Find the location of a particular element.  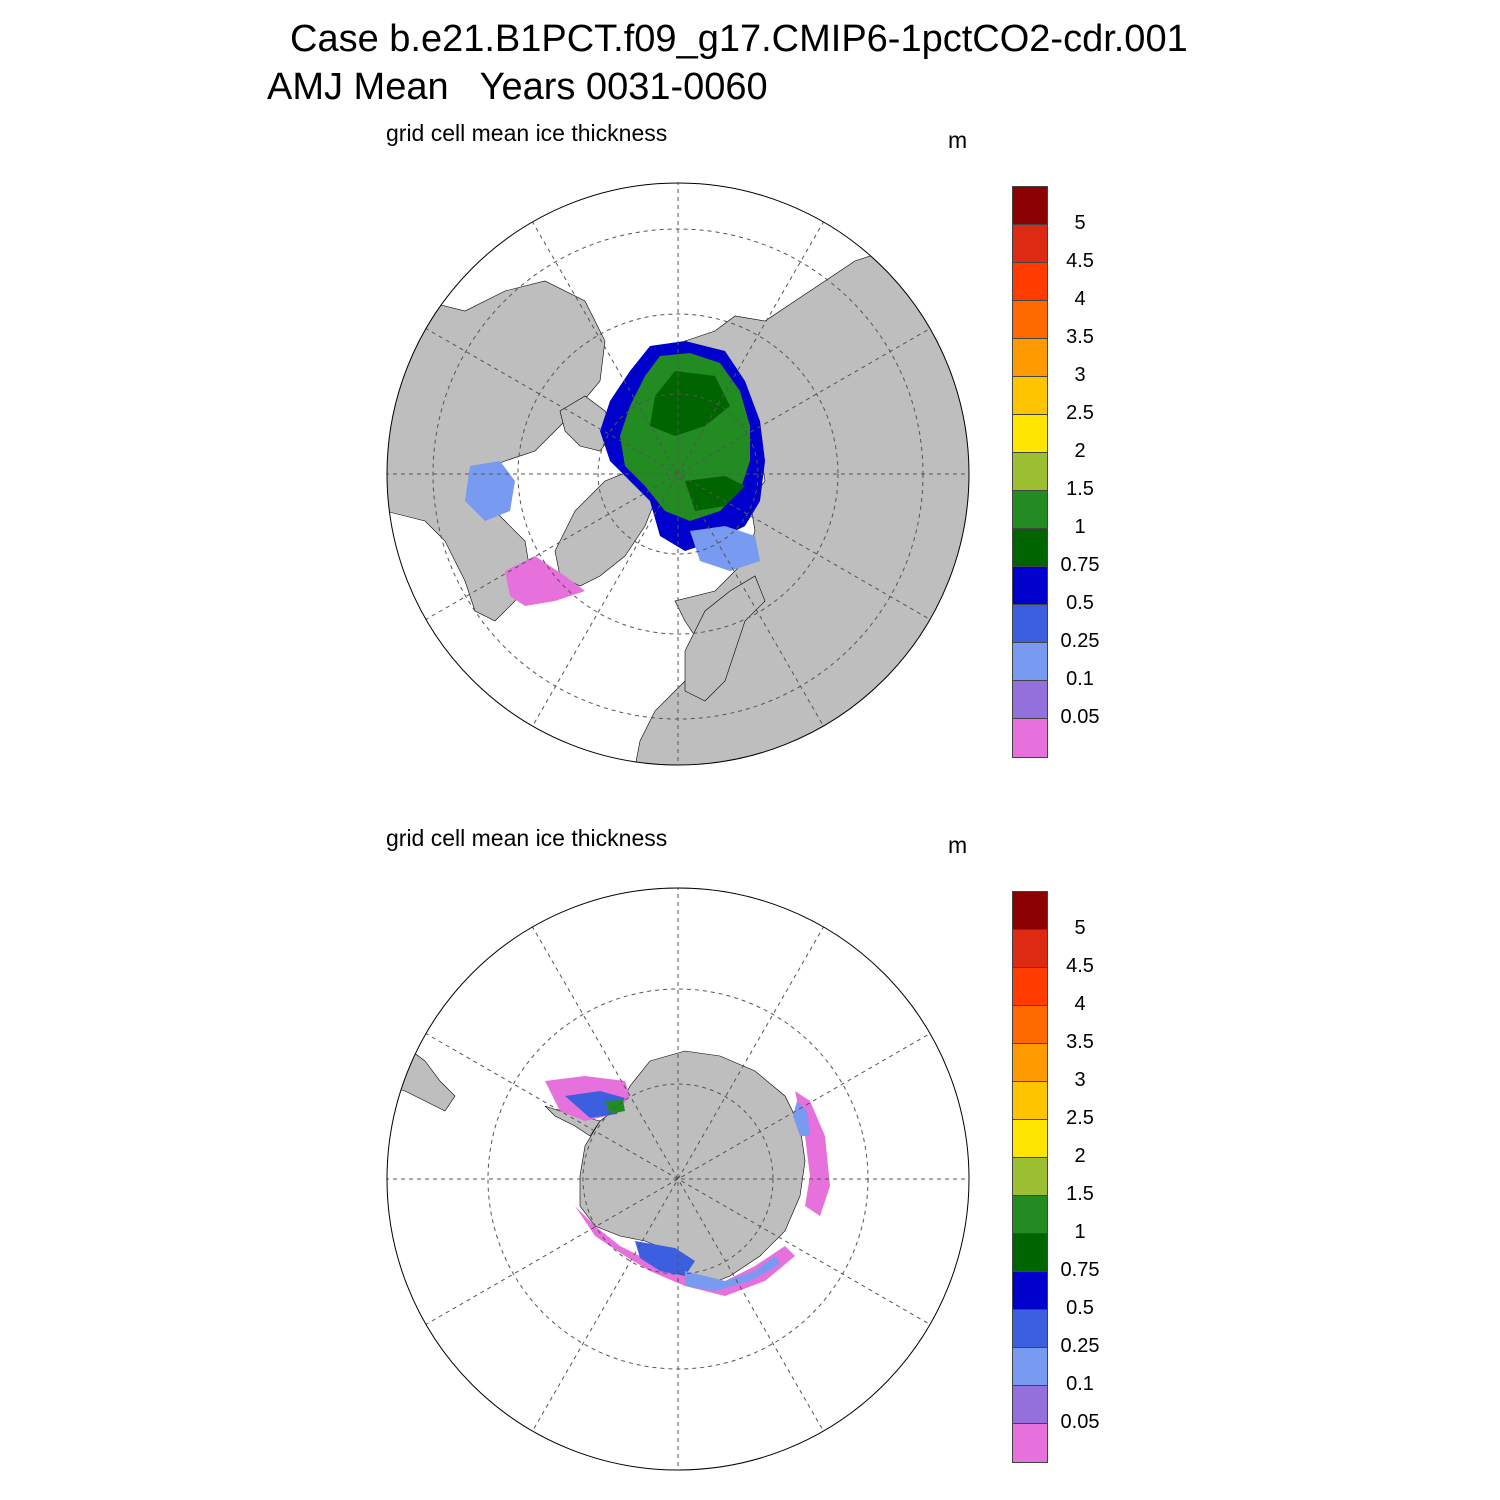

arctic-colorbar is located at coordinates (1030, 472).